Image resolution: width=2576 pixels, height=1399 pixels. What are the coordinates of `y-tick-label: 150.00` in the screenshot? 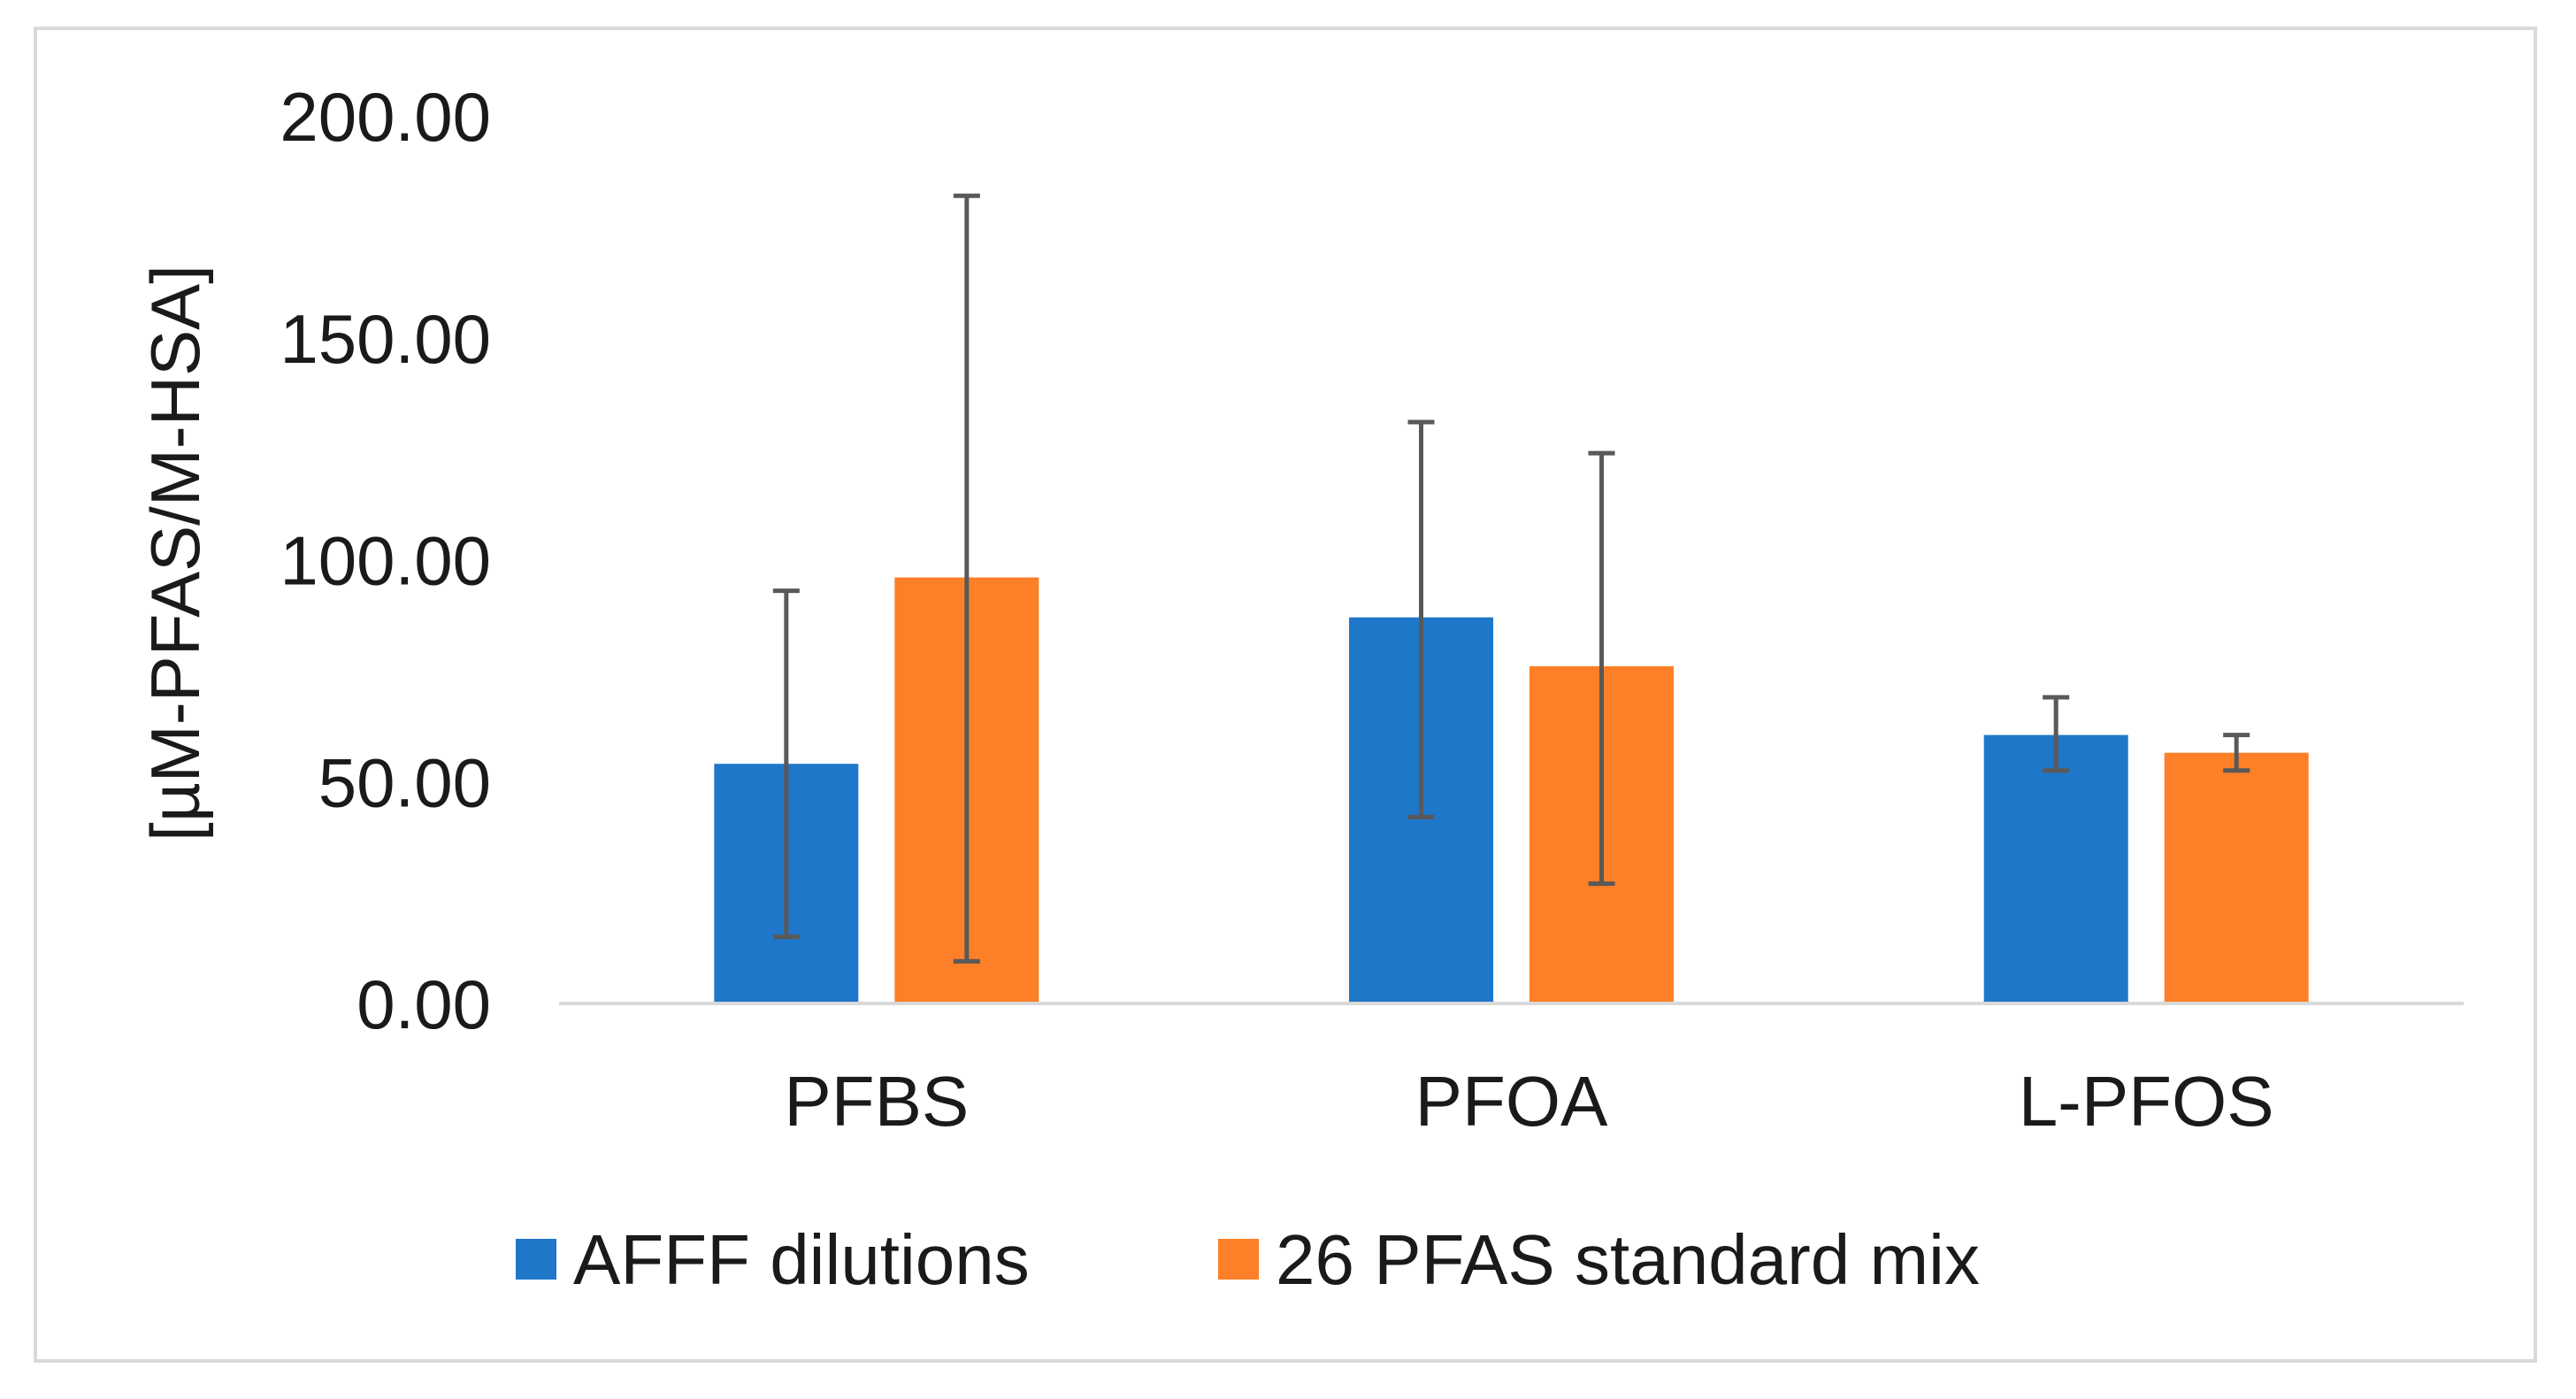 It's located at (385, 339).